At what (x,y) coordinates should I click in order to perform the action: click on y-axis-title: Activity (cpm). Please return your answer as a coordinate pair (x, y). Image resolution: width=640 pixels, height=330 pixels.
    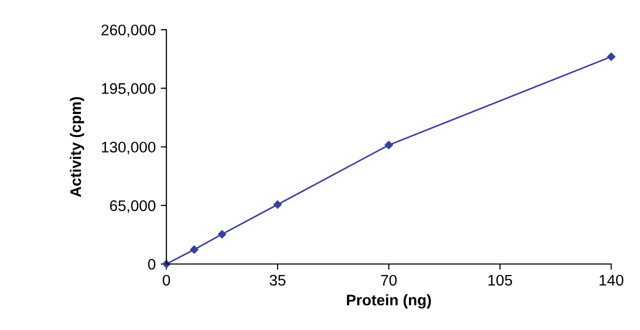
    Looking at the image, I should click on (77, 147).